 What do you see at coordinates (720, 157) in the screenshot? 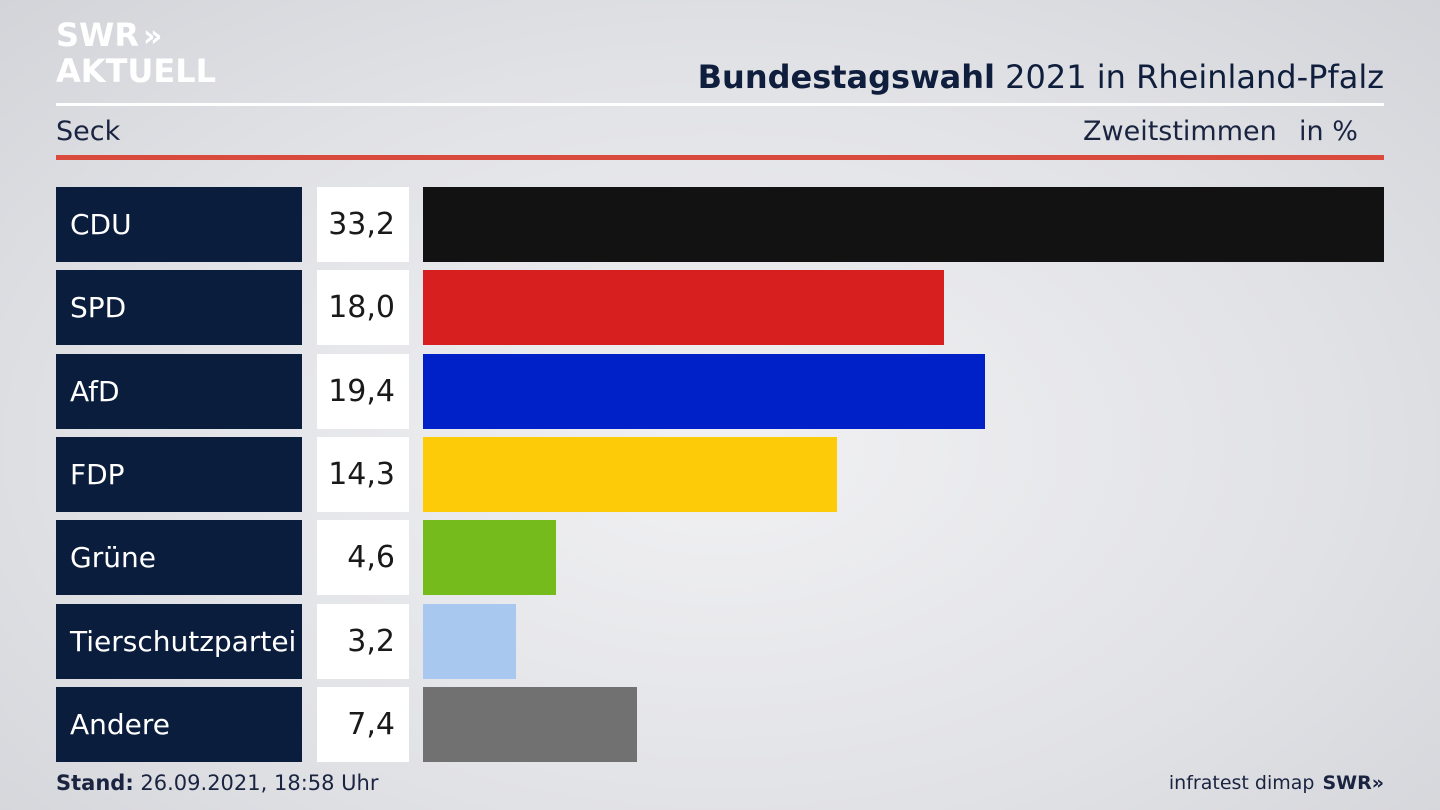
I see `accent-divider` at bounding box center [720, 157].